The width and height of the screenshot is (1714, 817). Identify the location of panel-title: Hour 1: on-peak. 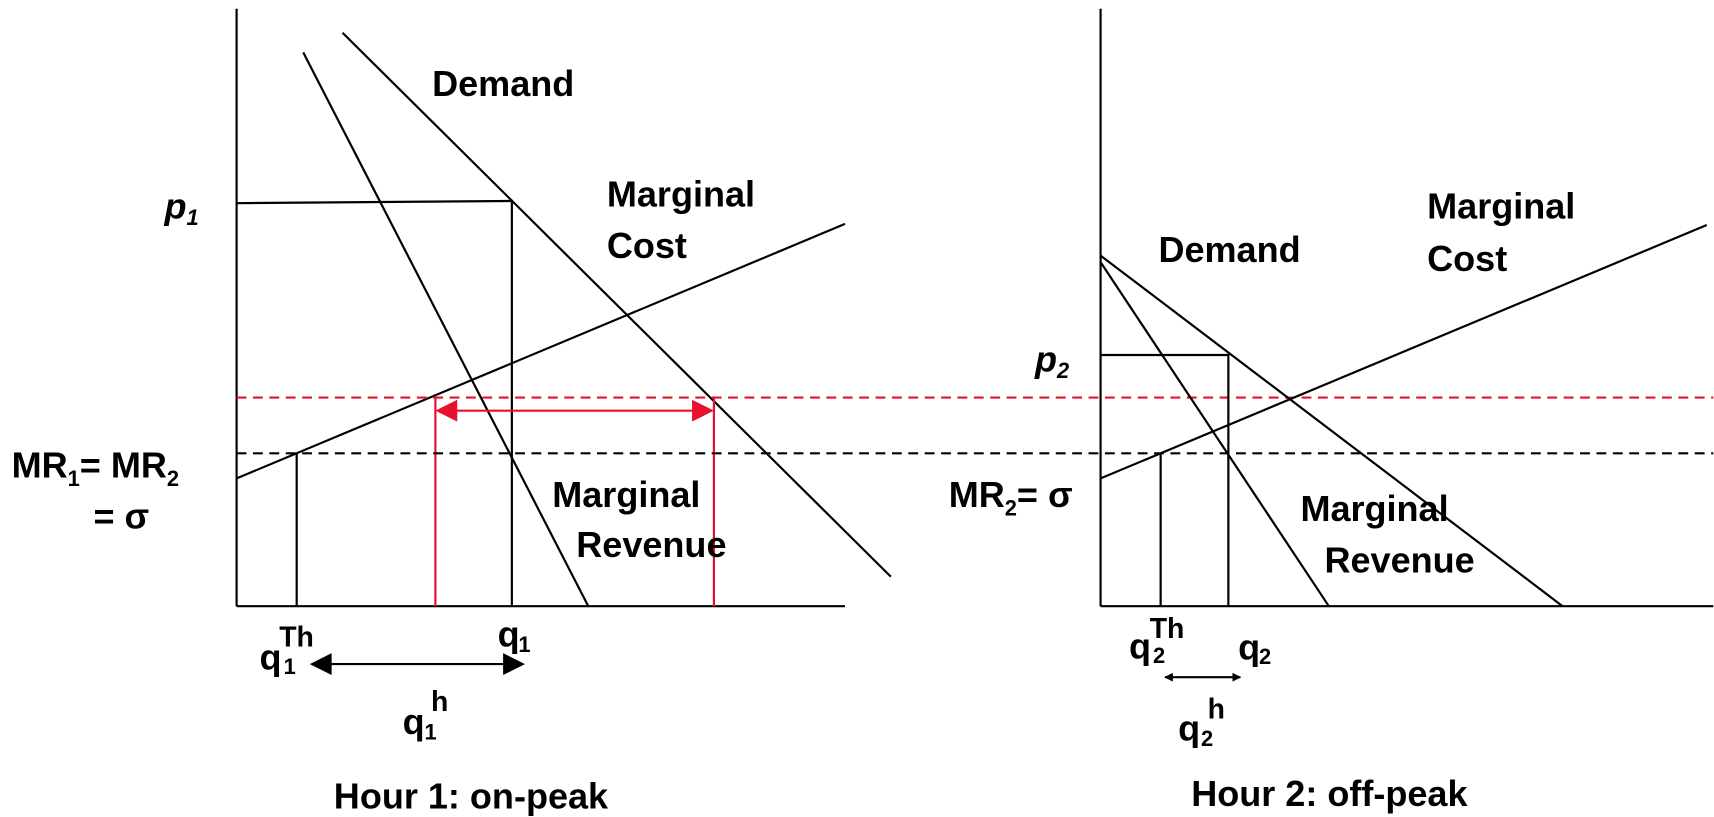
(471, 795).